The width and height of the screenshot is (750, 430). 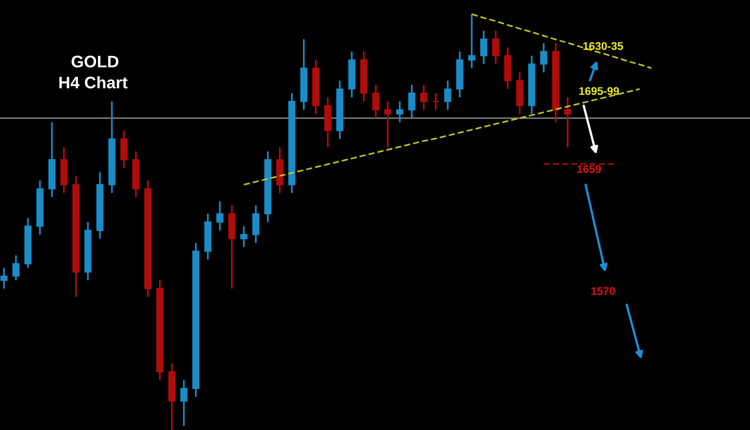 What do you see at coordinates (95, 62) in the screenshot?
I see `text: GOLD` at bounding box center [95, 62].